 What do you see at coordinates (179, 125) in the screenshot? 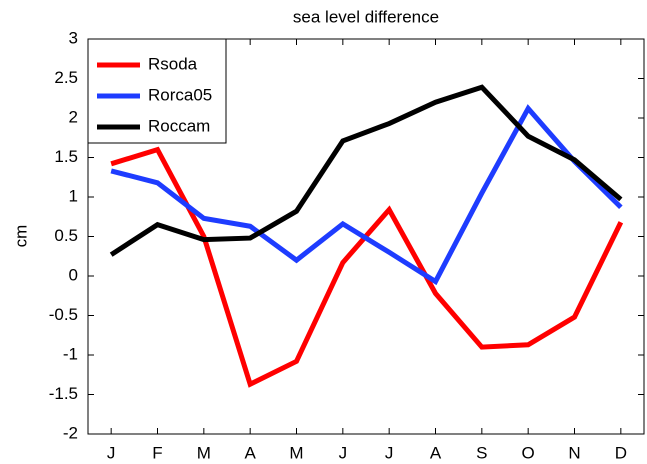
I see `legend-label: Roccam` at bounding box center [179, 125].